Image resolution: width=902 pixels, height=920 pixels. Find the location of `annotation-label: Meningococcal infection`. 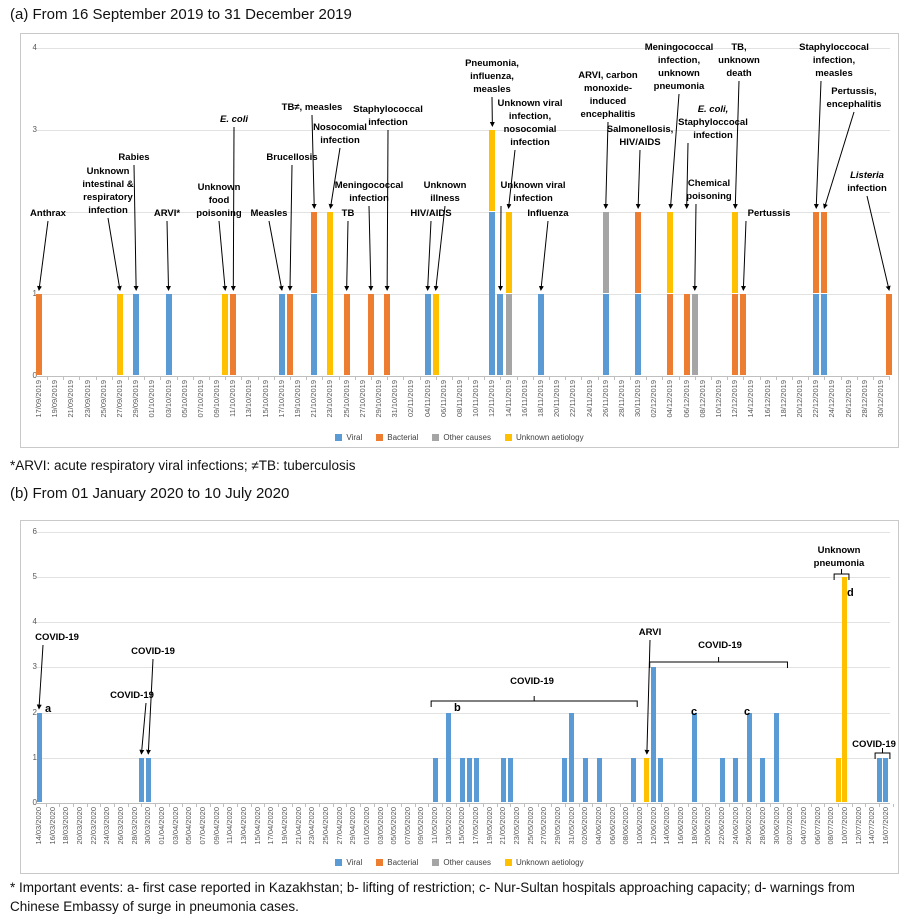

annotation-label: Meningococcal infection is located at coordinates (369, 192).